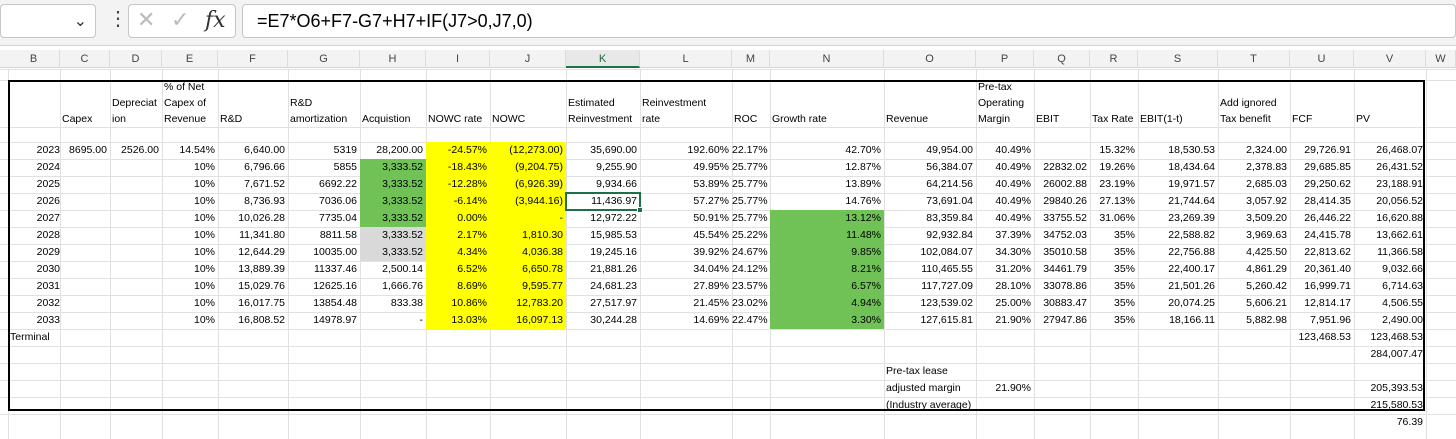  What do you see at coordinates (863, 184) in the screenshot?
I see `cell-n-row-3: 13.89%` at bounding box center [863, 184].